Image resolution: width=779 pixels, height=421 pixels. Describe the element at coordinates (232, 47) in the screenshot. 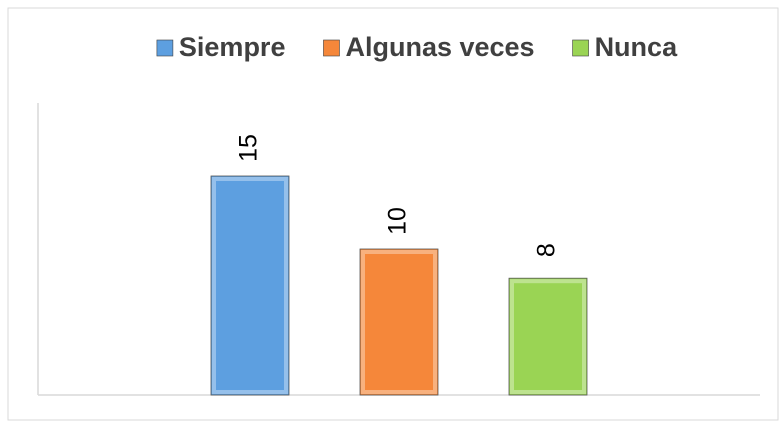

I see `legend-label: Siempre` at that location.